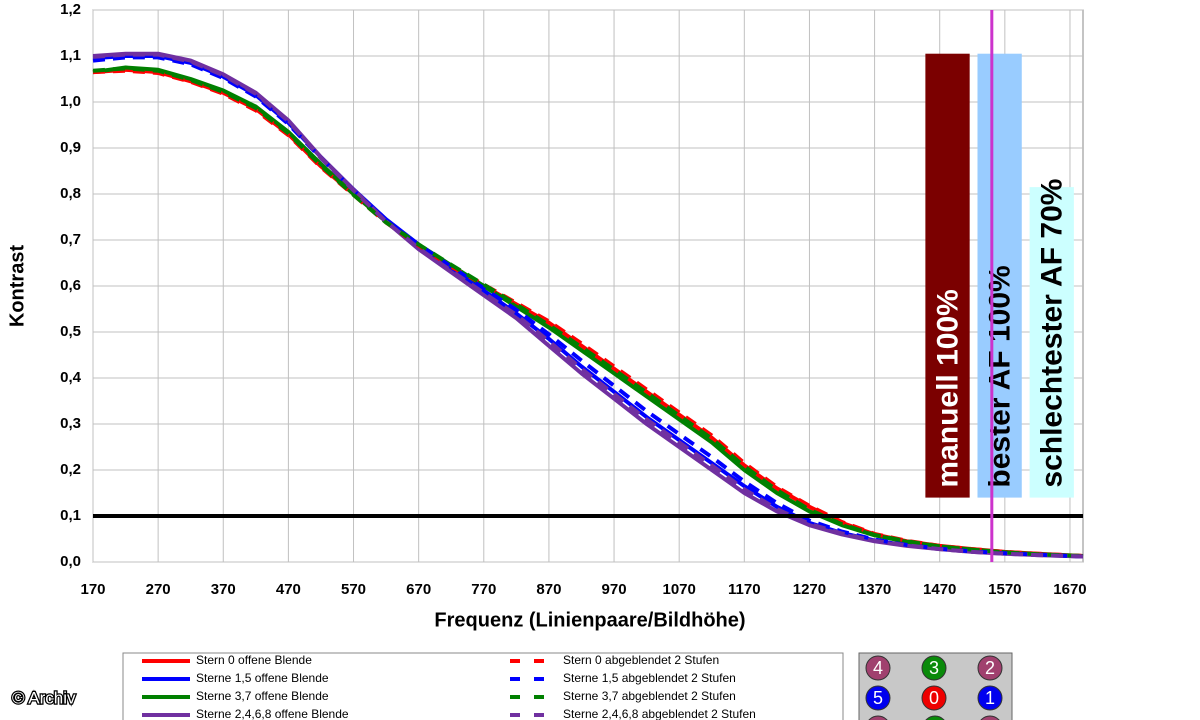  Describe the element at coordinates (70, 239) in the screenshot. I see `y-tick-label: 0,7` at that location.